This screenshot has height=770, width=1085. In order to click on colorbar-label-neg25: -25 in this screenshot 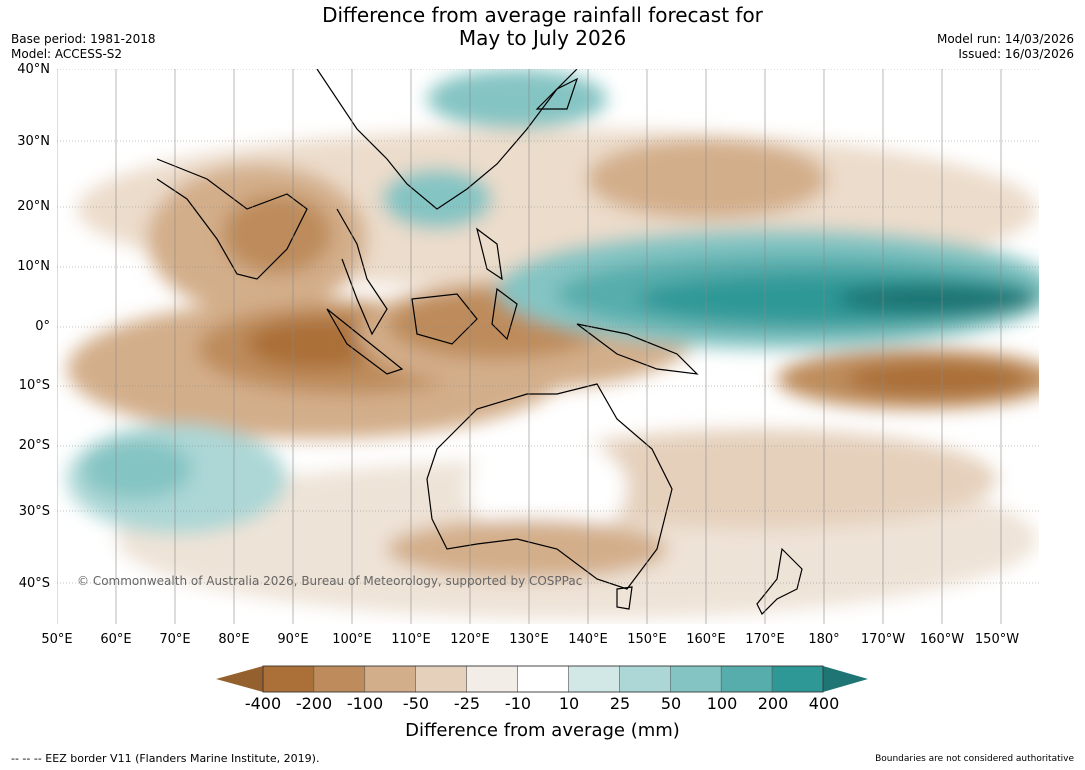, I will do `click(467, 703)`.